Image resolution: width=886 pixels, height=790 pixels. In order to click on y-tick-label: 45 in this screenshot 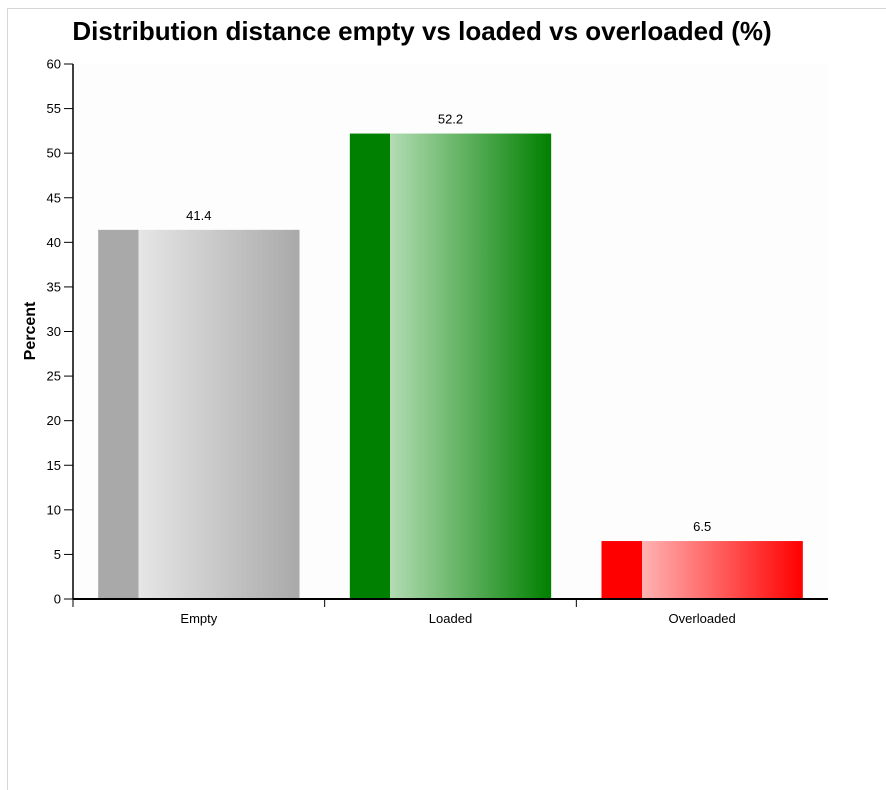, I will do `click(54, 197)`.